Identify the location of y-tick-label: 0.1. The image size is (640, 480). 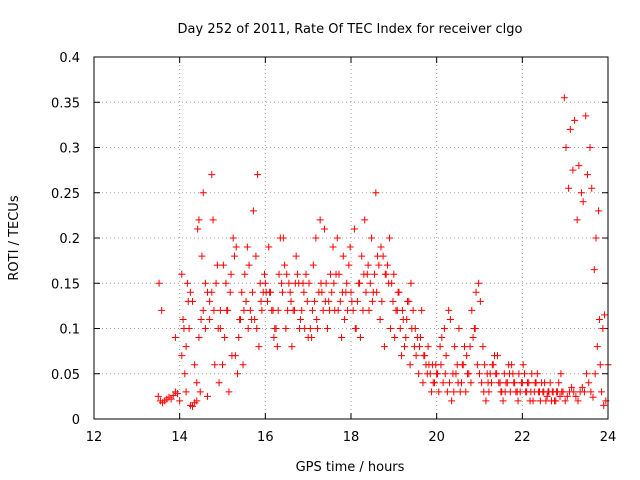
(69, 330).